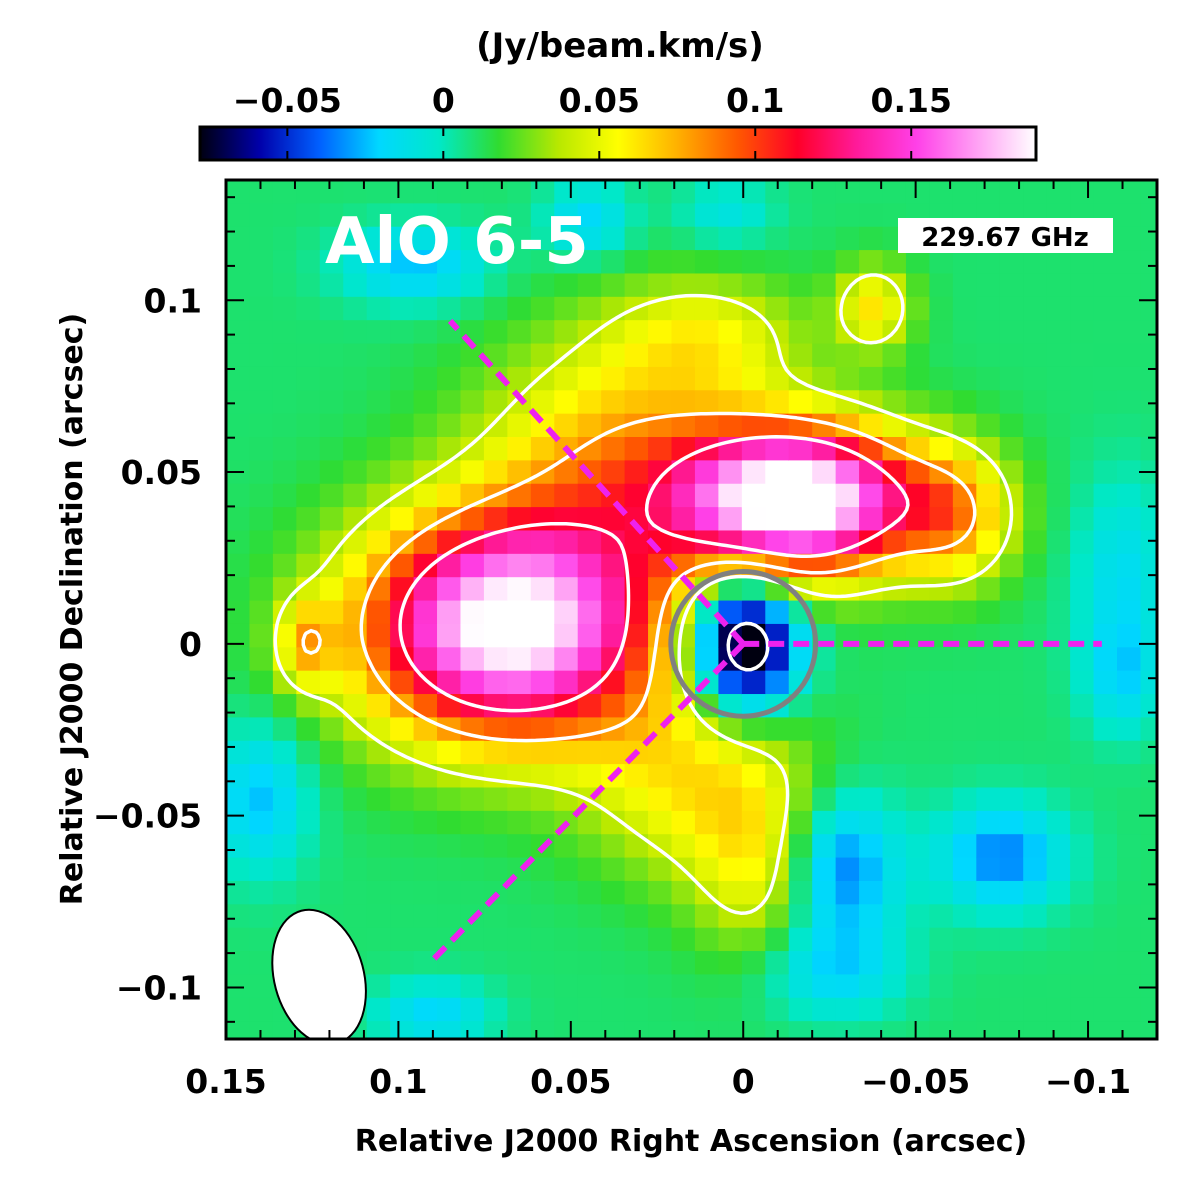  Describe the element at coordinates (443, 100) in the screenshot. I see `colorbar-tick-label: 0` at that location.